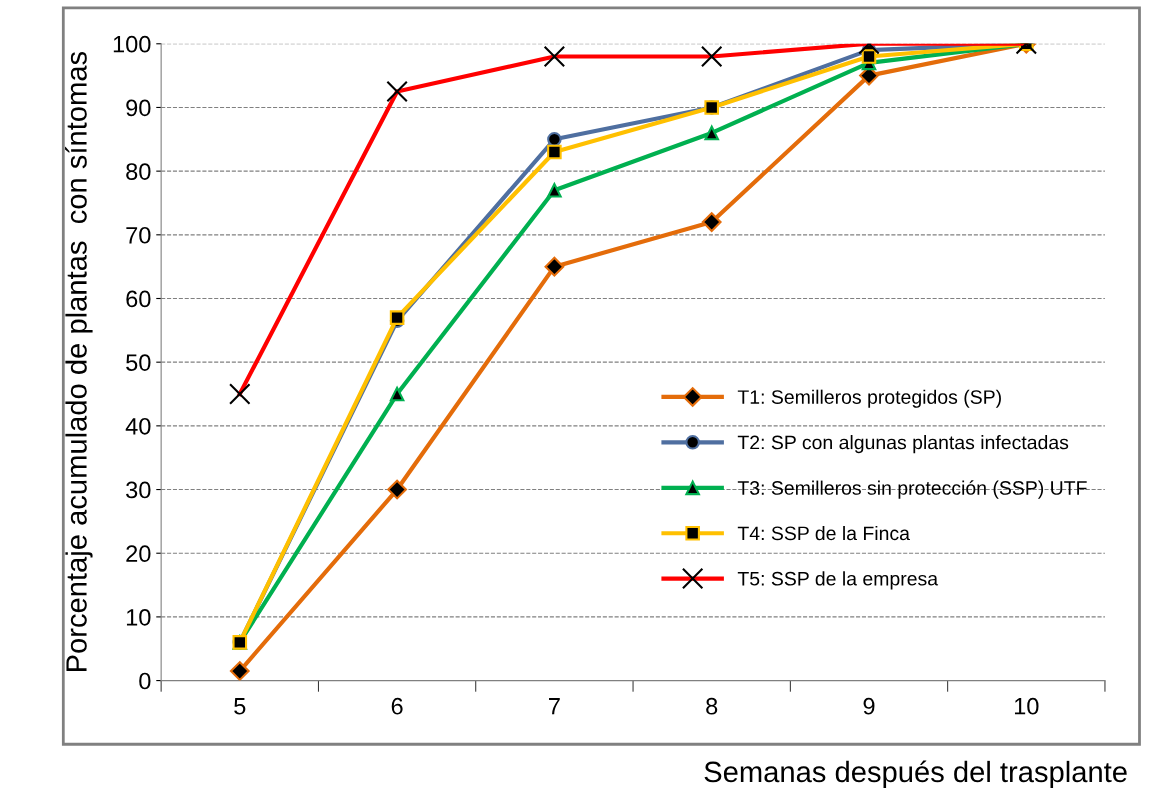  Describe the element at coordinates (1026, 706) in the screenshot. I see `x-tick-label: 10` at that location.